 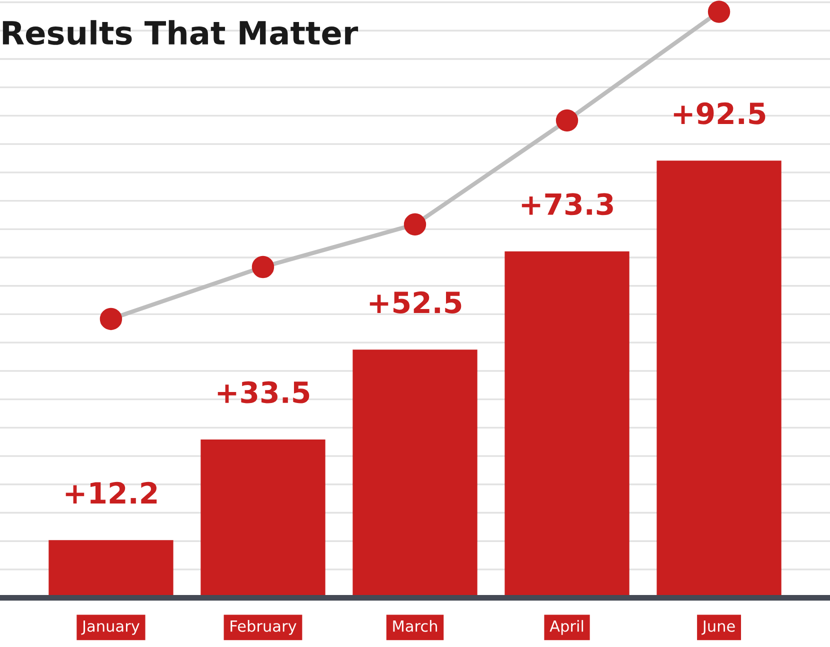 I want to click on x-tick-label: February, so click(x=263, y=627).